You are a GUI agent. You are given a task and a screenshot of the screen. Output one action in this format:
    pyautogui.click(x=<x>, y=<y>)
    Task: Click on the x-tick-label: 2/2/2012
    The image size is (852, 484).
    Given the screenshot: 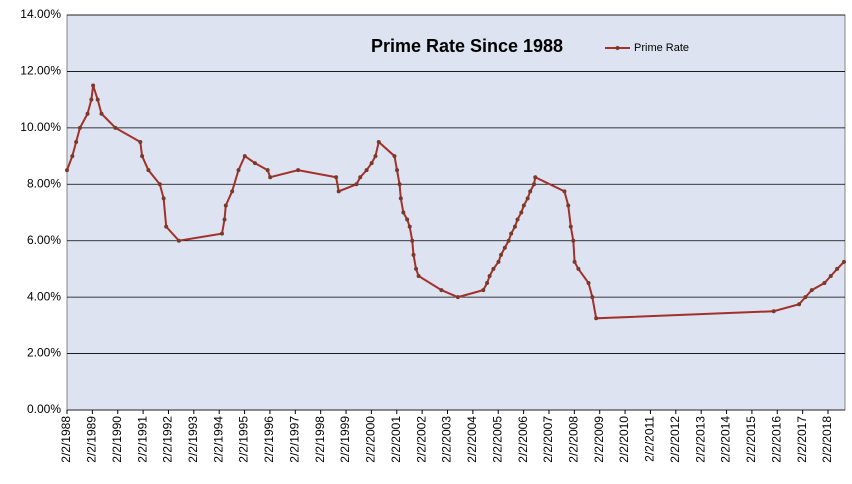 What is the action you would take?
    pyautogui.click(x=675, y=439)
    